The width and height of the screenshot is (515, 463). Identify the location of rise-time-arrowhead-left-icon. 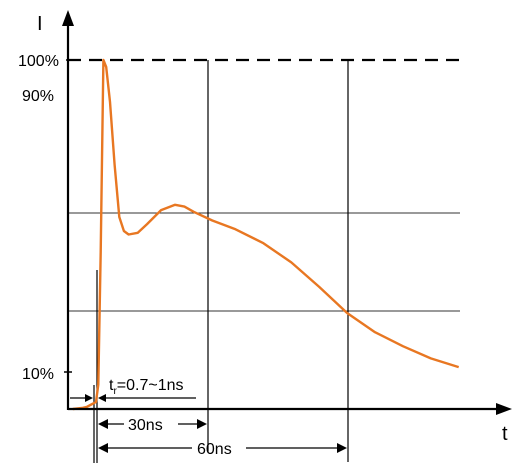
(102, 398).